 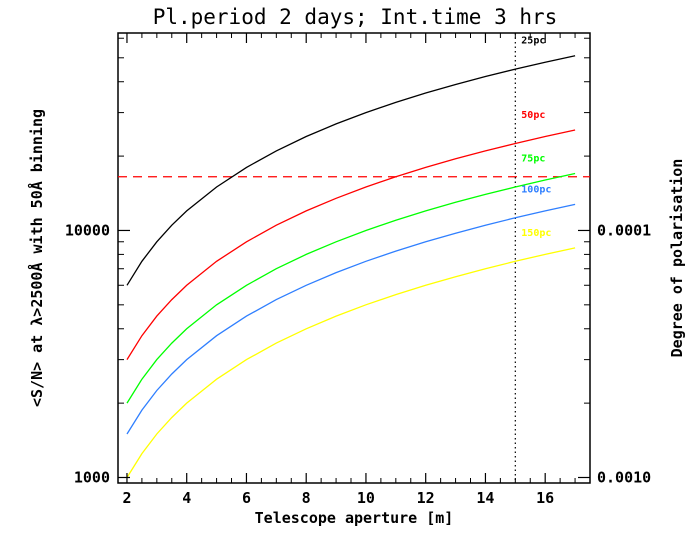 I want to click on series-label-75pc: 75pc, so click(x=533, y=159).